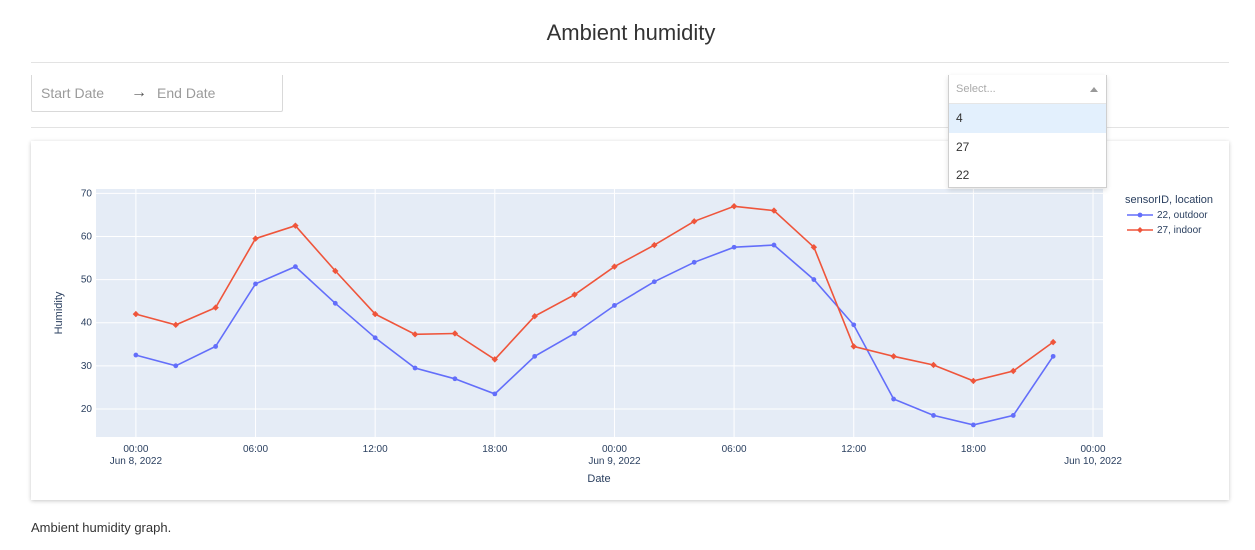  I want to click on y-tick-label: 60, so click(87, 236).